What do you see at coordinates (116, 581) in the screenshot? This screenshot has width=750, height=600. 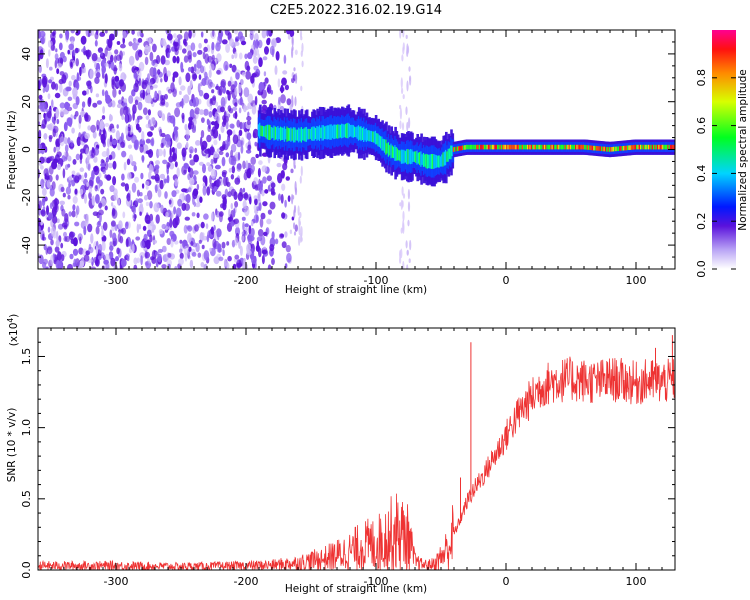 I see `x-tick-label: -300` at bounding box center [116, 581].